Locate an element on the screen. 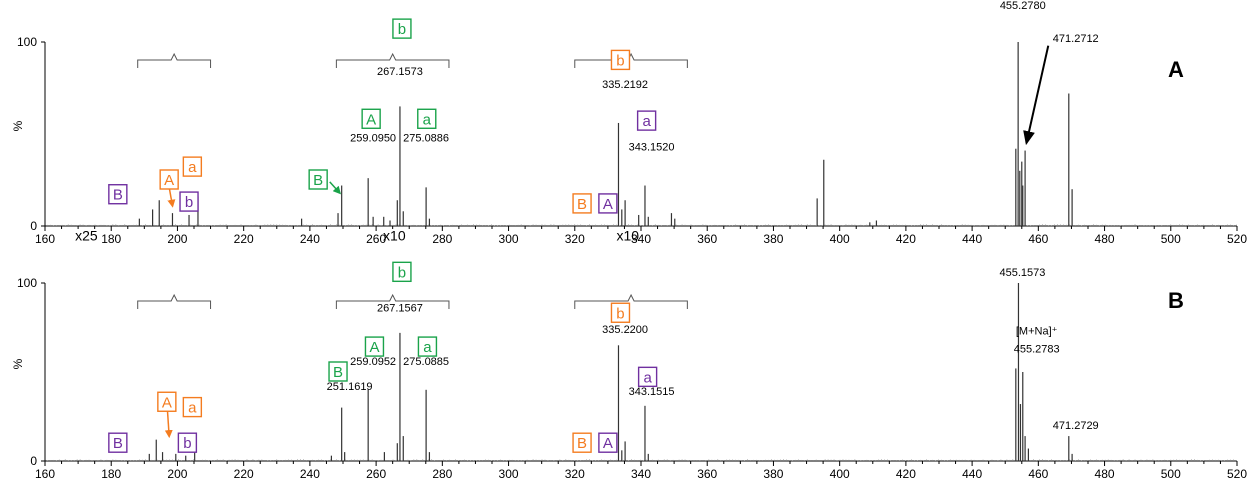  x-tick-label: 520 is located at coordinates (1237, 239).